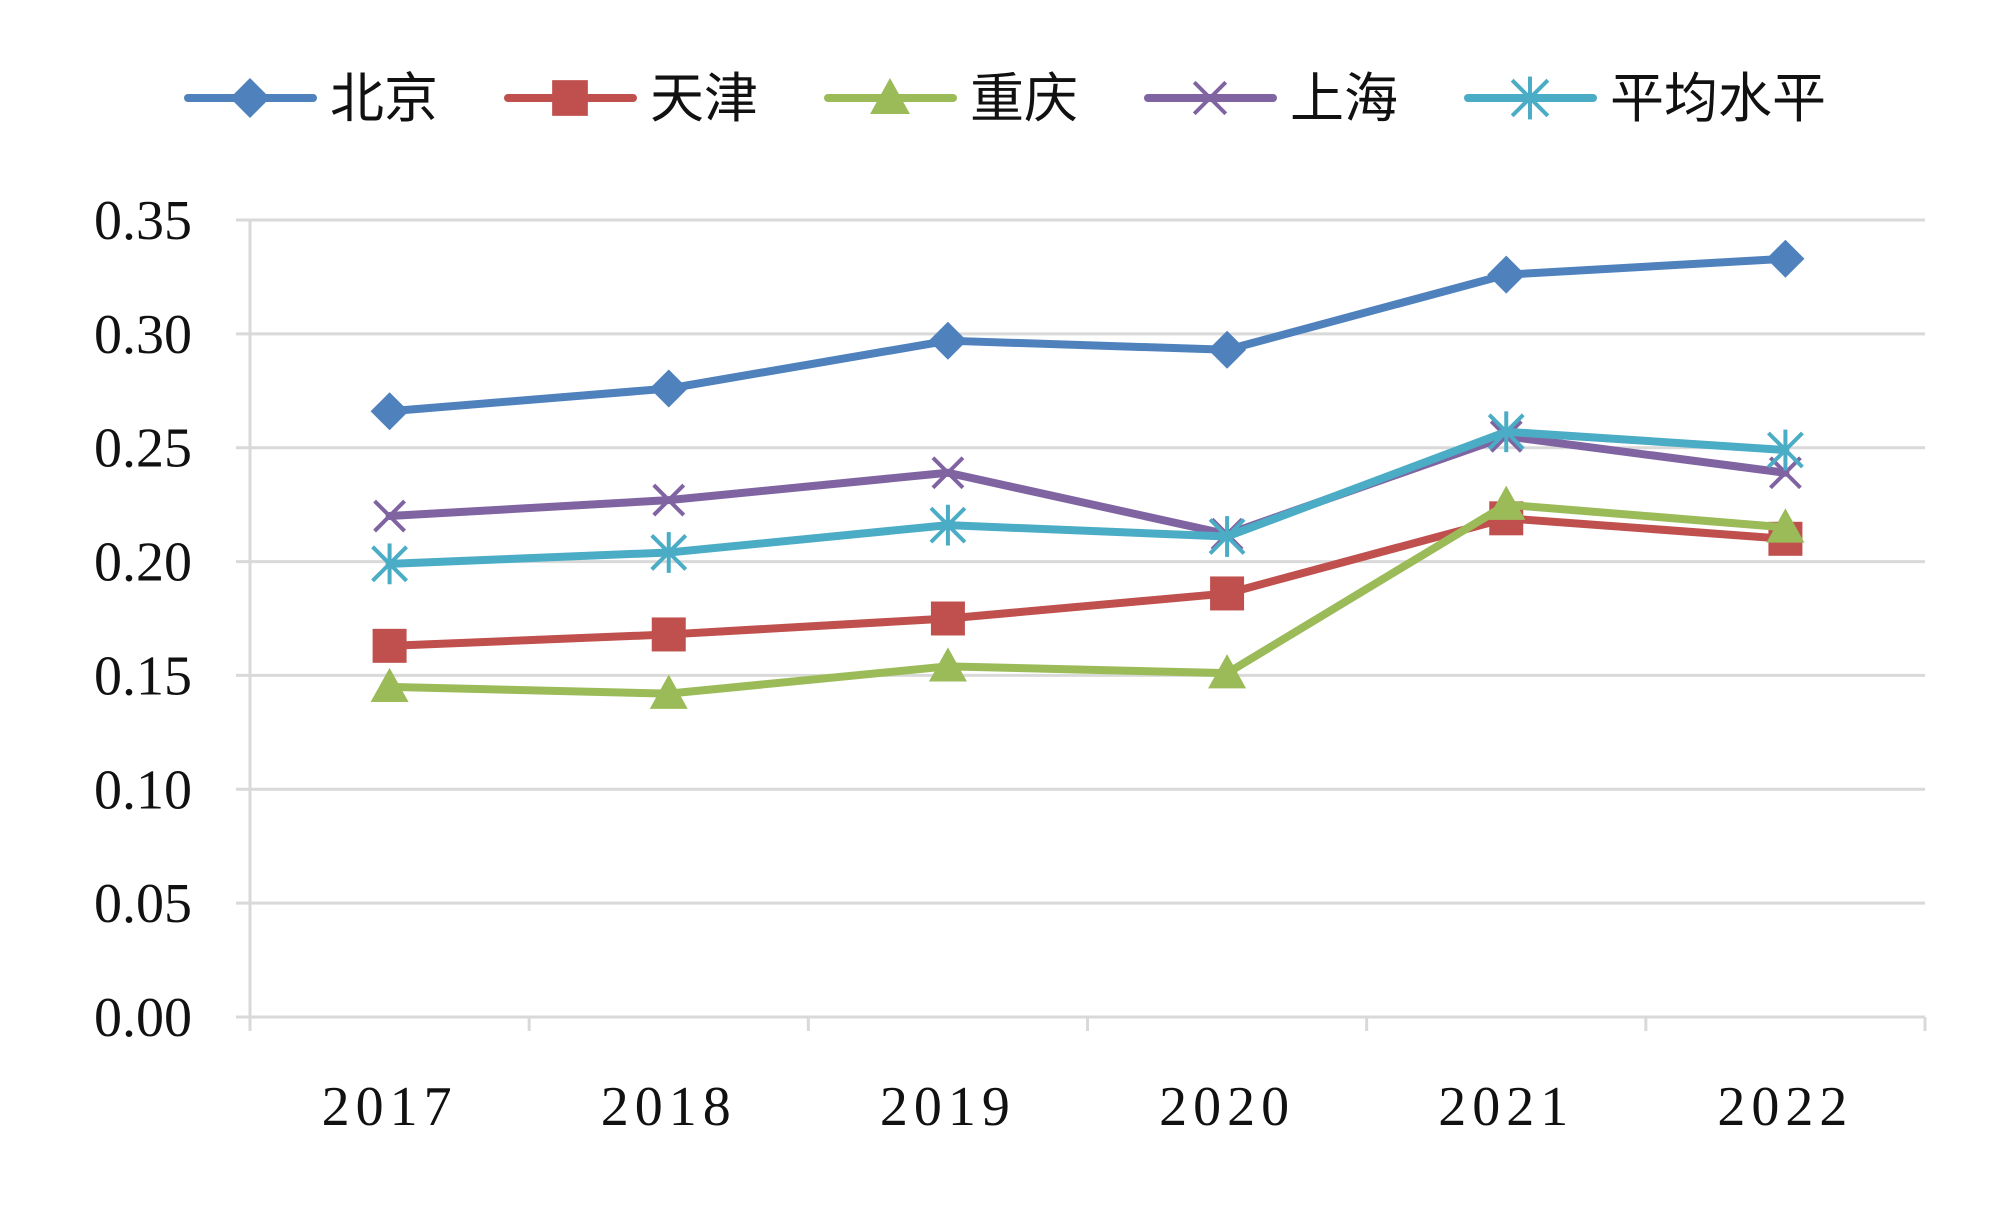  Describe the element at coordinates (1718, 98) in the screenshot. I see `legend-label: 平均水平` at that location.